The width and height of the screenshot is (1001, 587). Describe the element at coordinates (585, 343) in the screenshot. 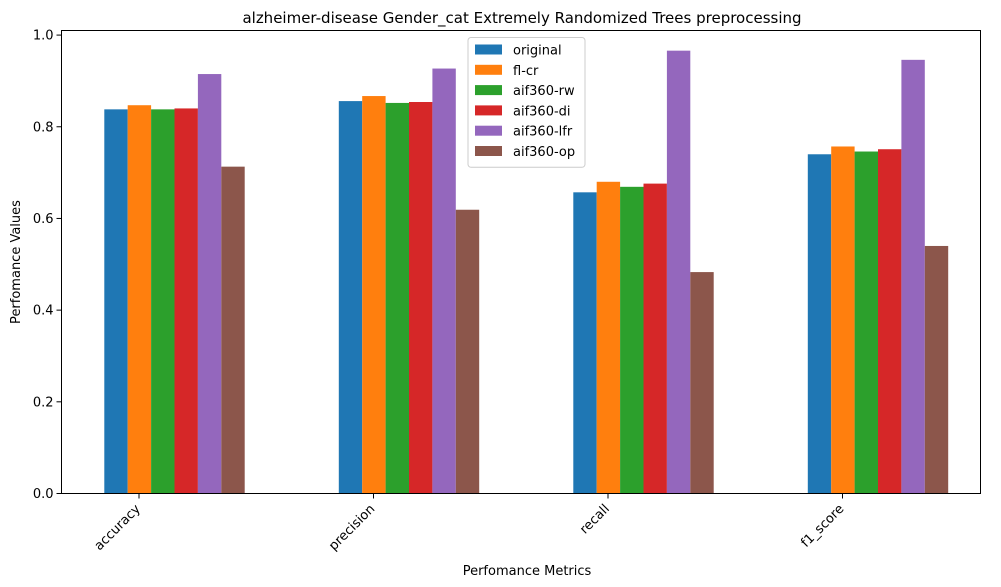

I see `bar-original-recall` at that location.